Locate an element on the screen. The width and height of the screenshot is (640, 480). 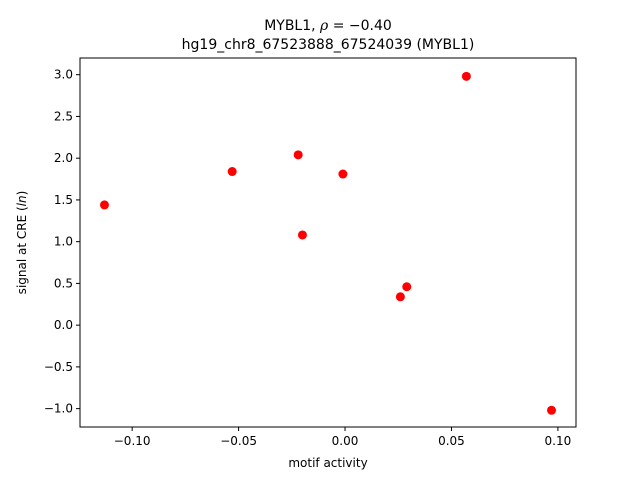
x-tick-label: 0.00 is located at coordinates (345, 441).